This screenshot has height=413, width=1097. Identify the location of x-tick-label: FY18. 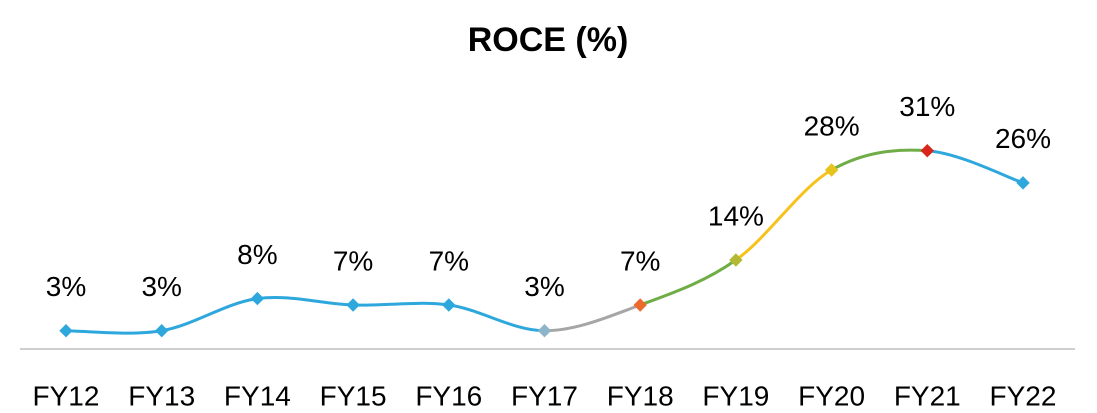
(640, 395).